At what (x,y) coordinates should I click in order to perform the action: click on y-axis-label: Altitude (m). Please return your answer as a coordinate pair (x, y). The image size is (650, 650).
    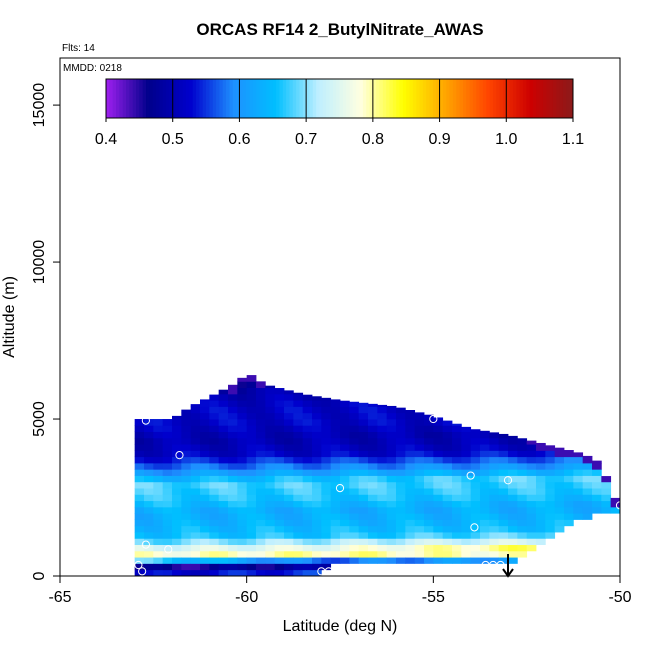
    Looking at the image, I should click on (9, 317).